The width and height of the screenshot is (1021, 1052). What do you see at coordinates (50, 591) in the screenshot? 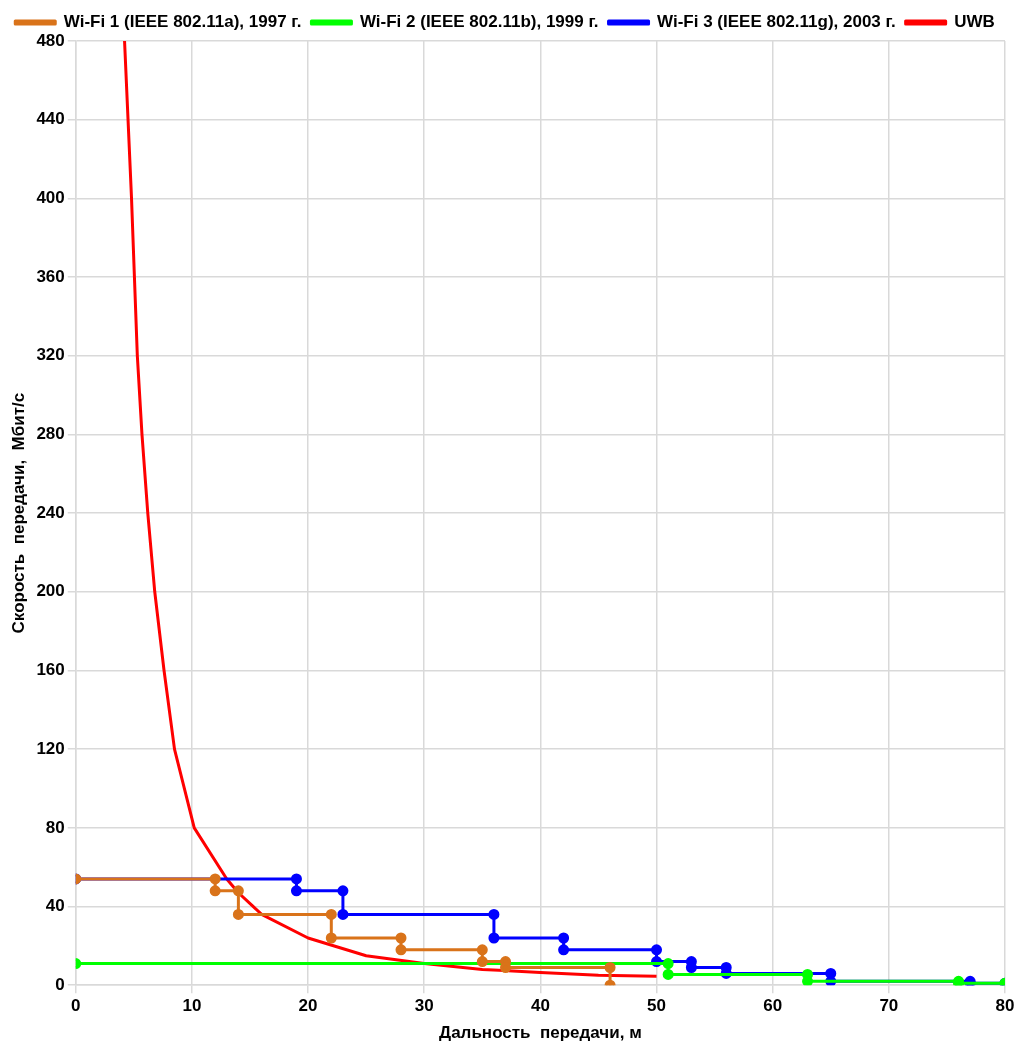
I see `y-tick-label: 200` at bounding box center [50, 591].